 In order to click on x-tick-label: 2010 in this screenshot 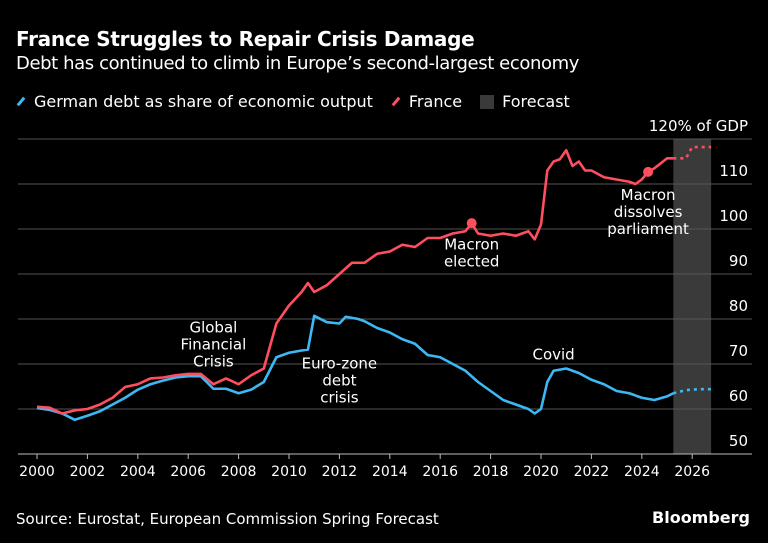, I will do `click(289, 472)`.